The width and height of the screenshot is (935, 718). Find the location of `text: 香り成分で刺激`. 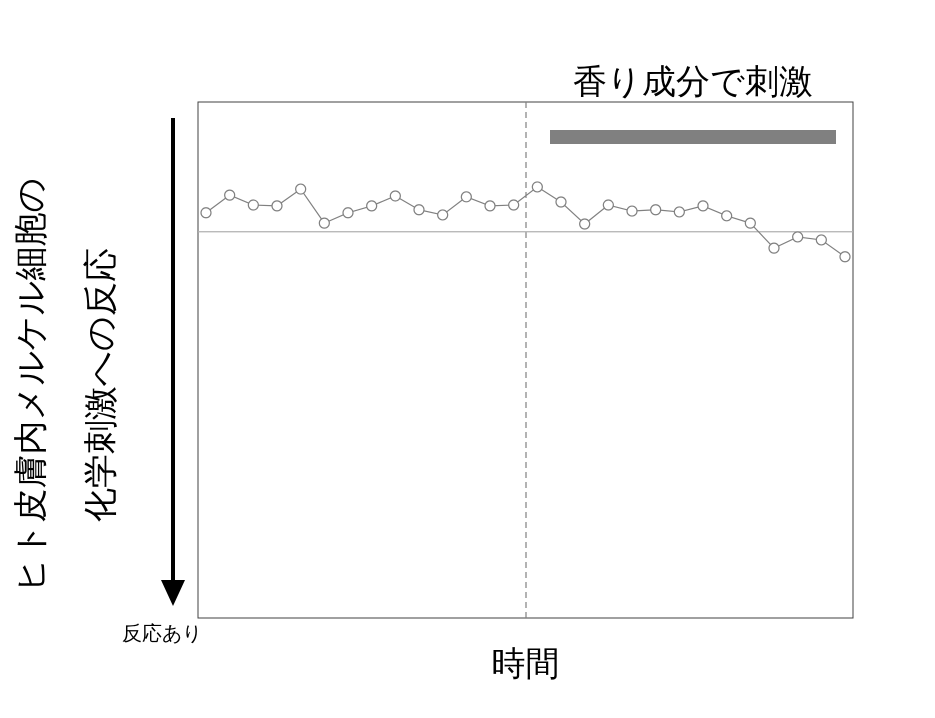

text: 香り成分で刺激 is located at coordinates (693, 82).